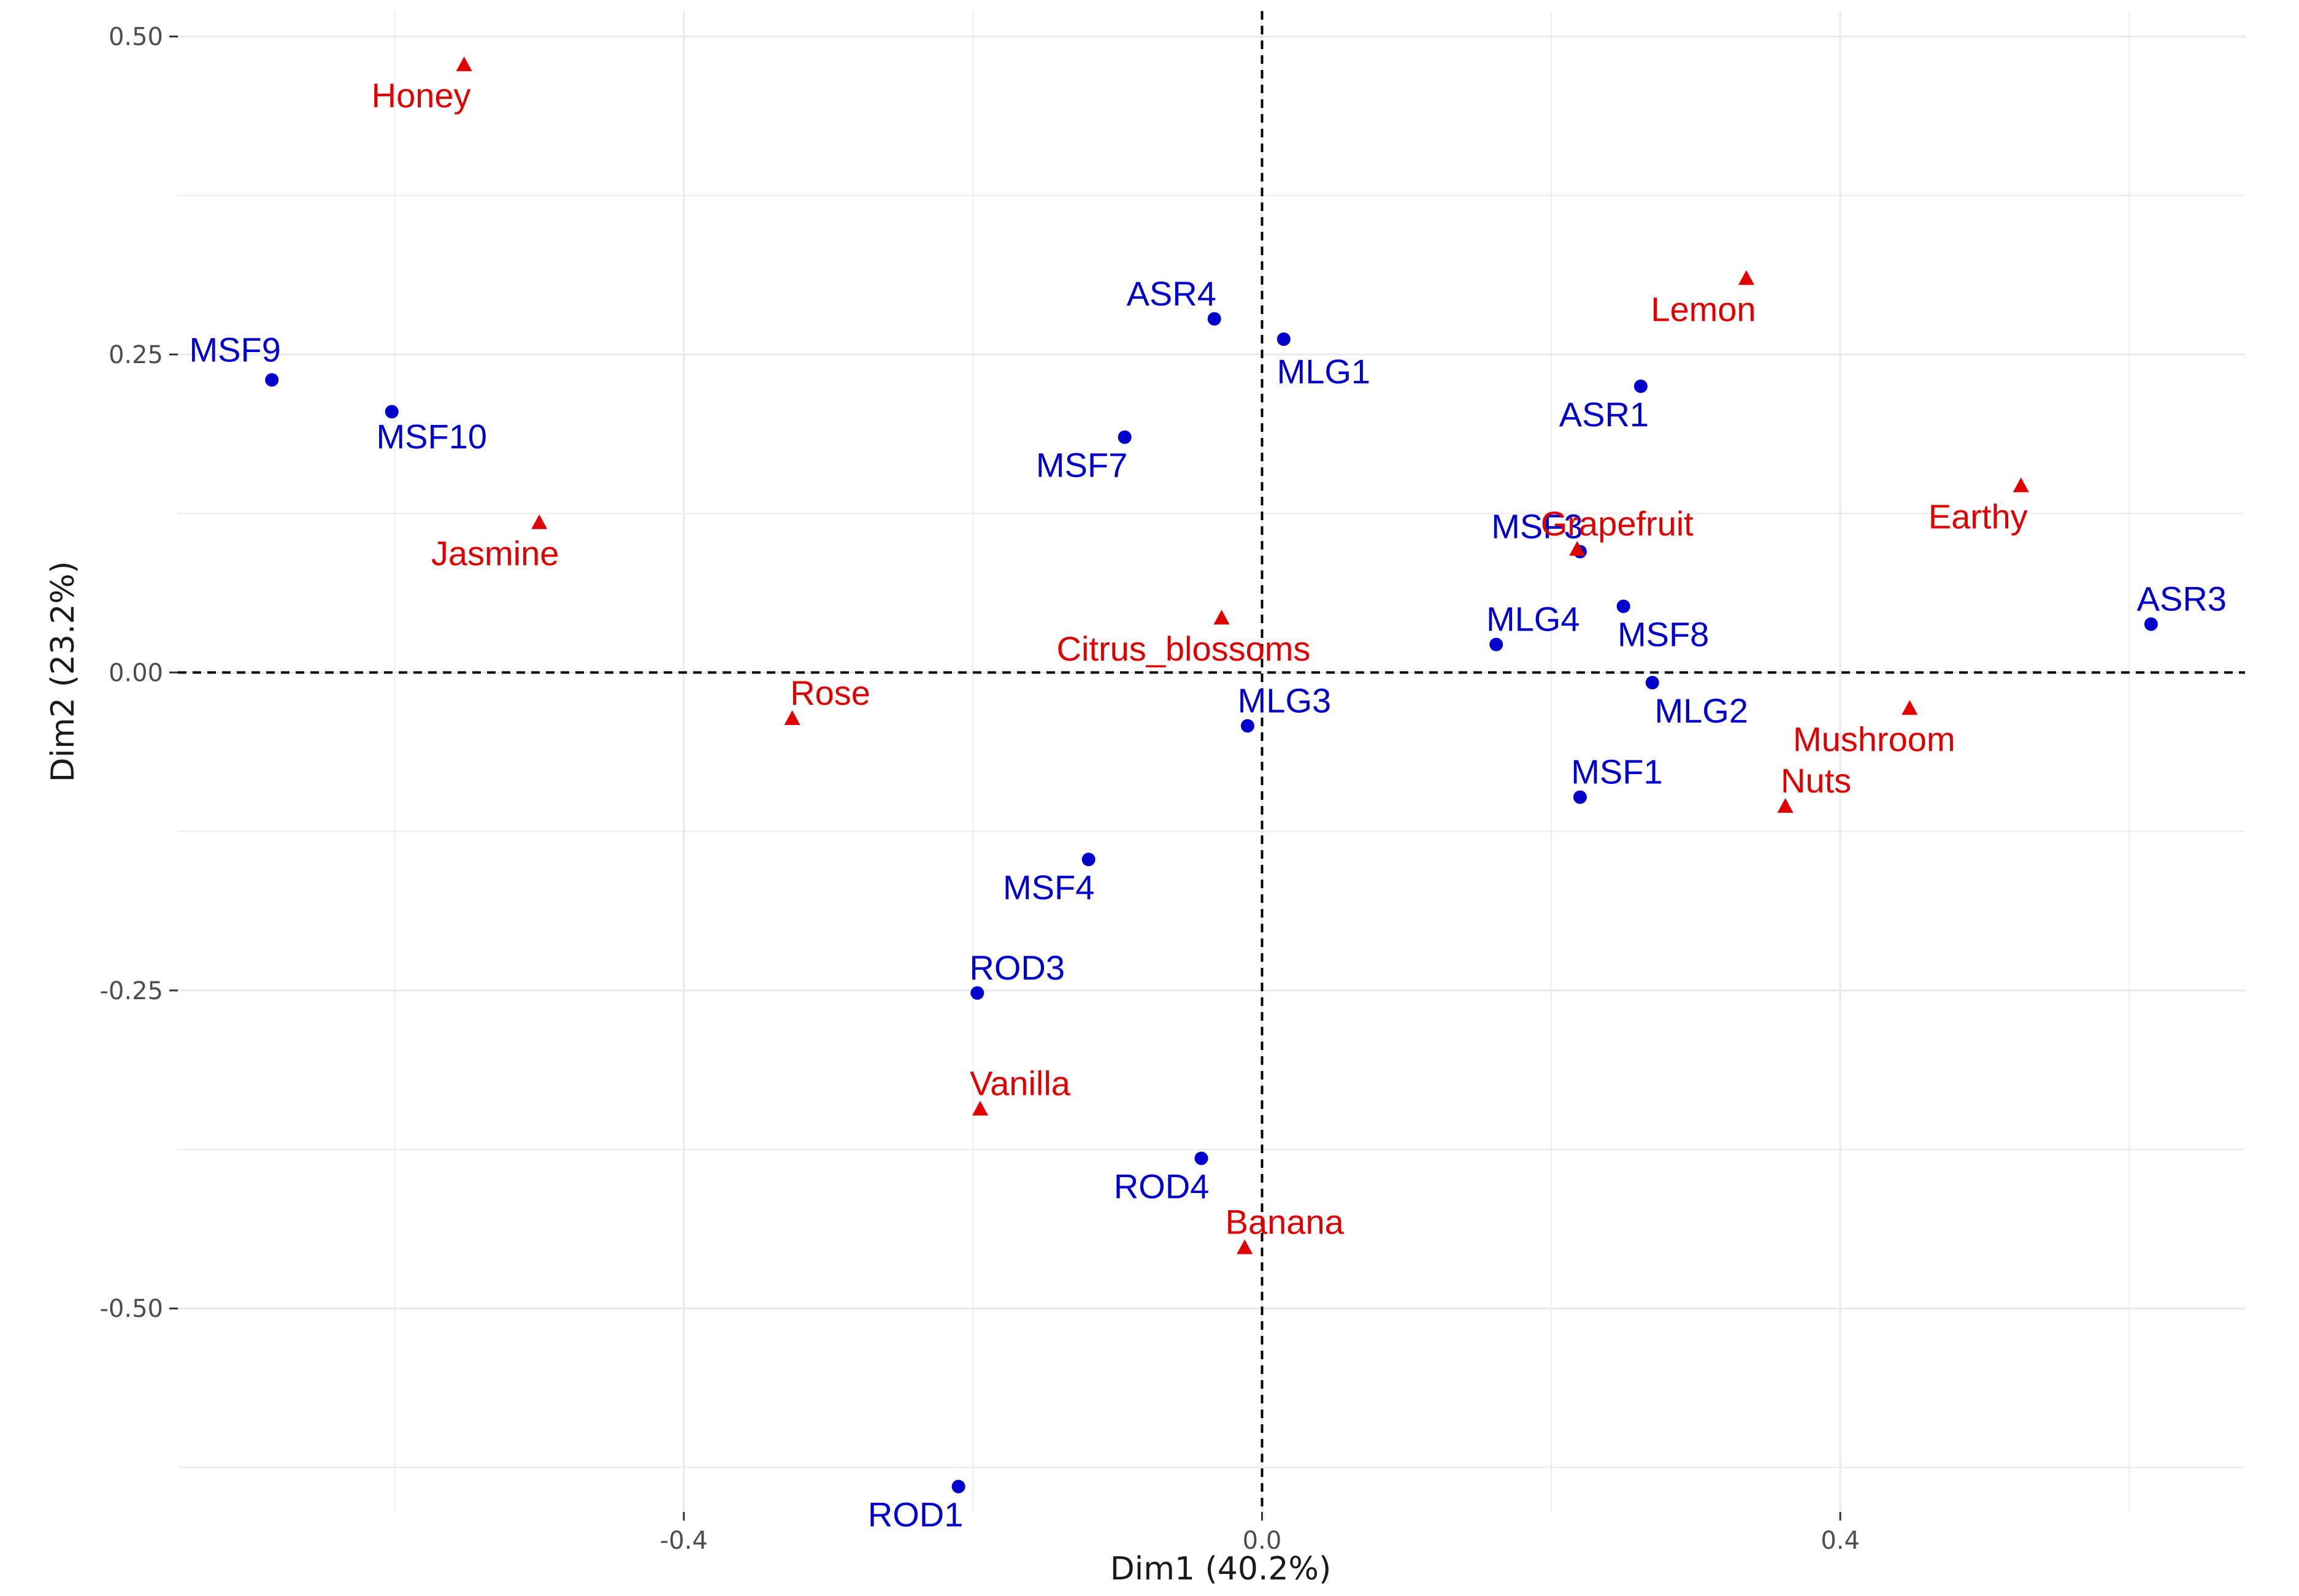 The height and width of the screenshot is (1596, 2299). Describe the element at coordinates (1263, 1541) in the screenshot. I see `x-tick-label: 0.0` at that location.